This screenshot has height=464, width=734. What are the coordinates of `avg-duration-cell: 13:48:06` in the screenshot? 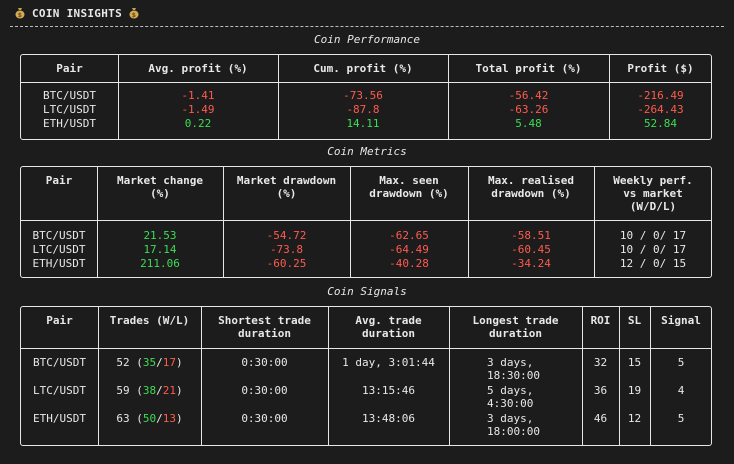 It's located at (388, 418).